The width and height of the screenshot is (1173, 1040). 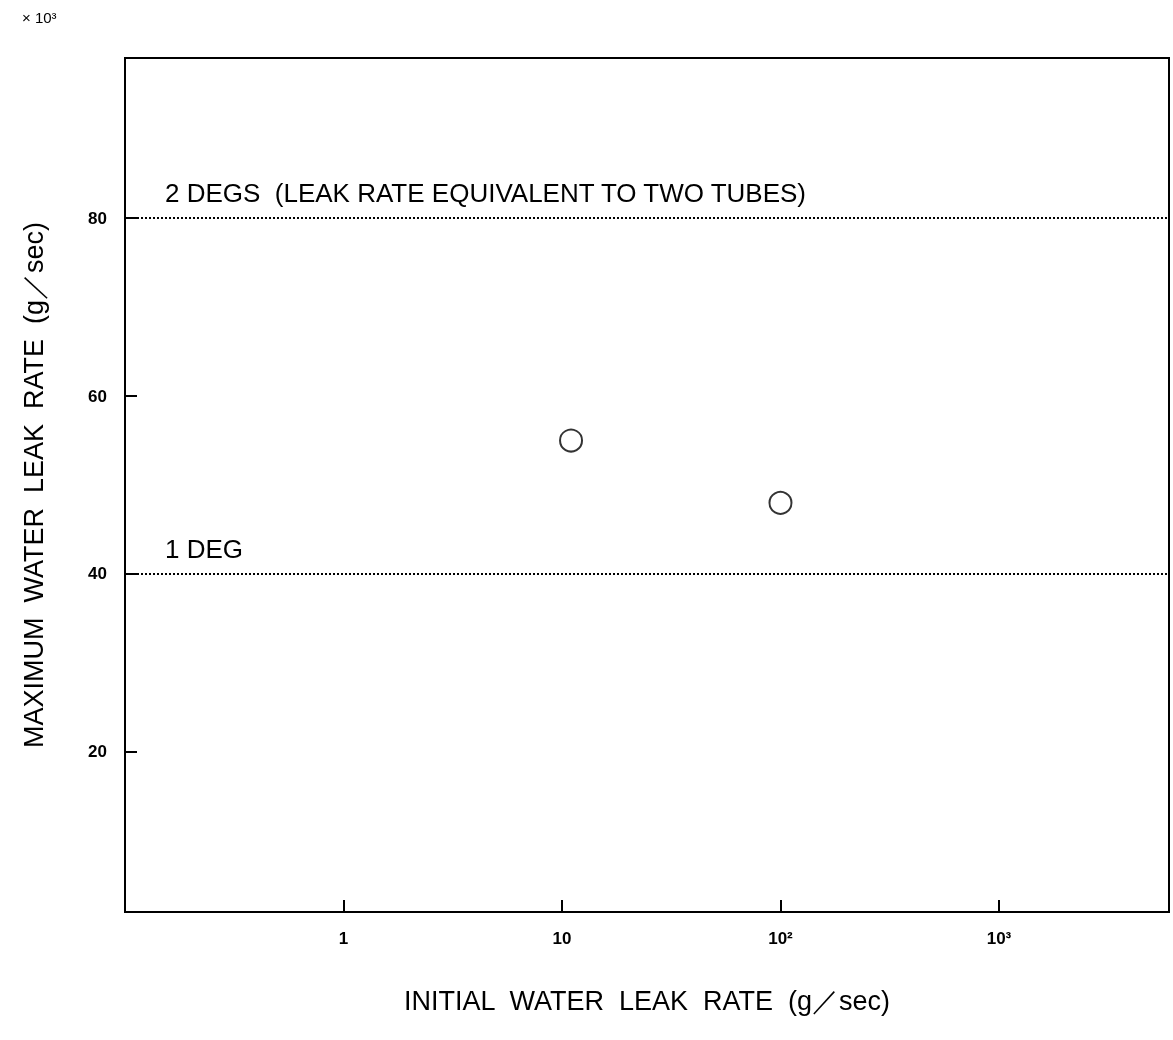 I want to click on y-tick-label: 40, so click(x=97, y=574).